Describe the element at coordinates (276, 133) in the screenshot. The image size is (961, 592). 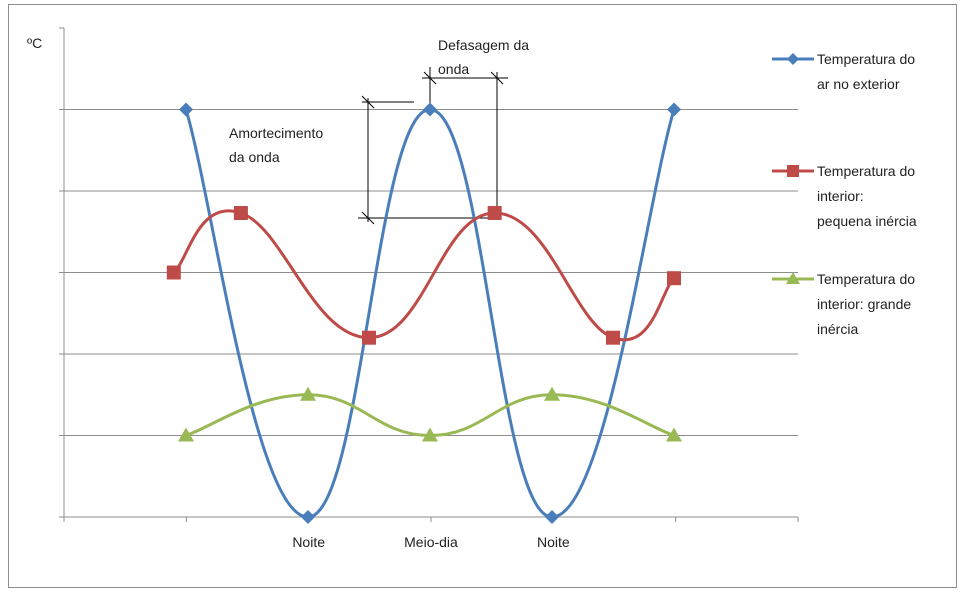
I see `amortecimento-label-1: Amortecimento` at that location.